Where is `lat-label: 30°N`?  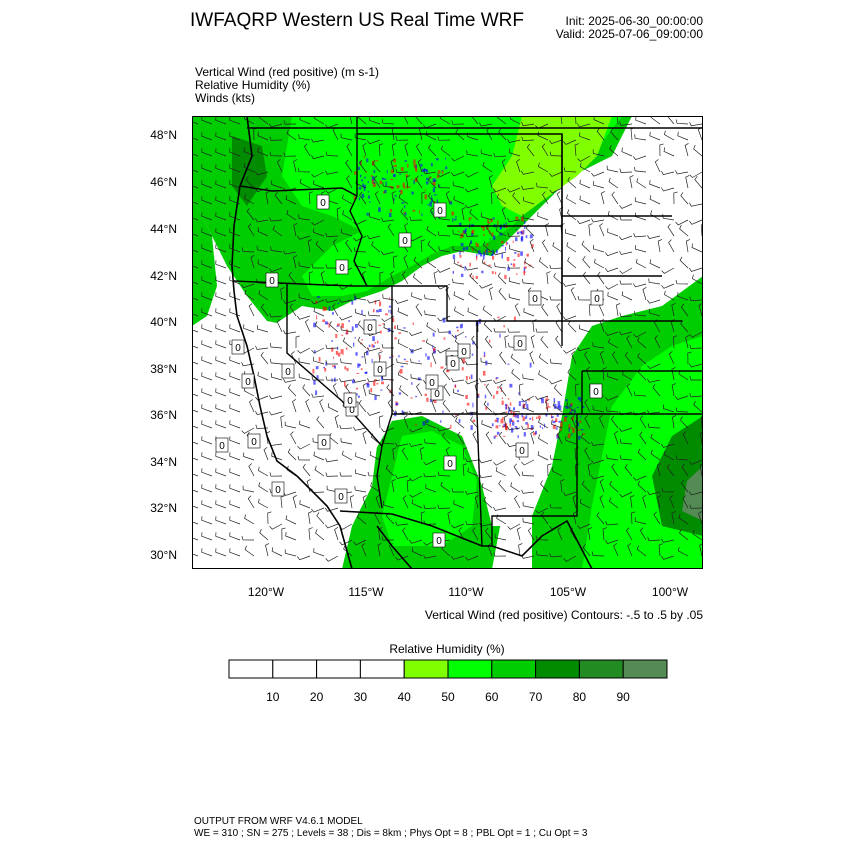 lat-label: 30°N is located at coordinates (163, 555).